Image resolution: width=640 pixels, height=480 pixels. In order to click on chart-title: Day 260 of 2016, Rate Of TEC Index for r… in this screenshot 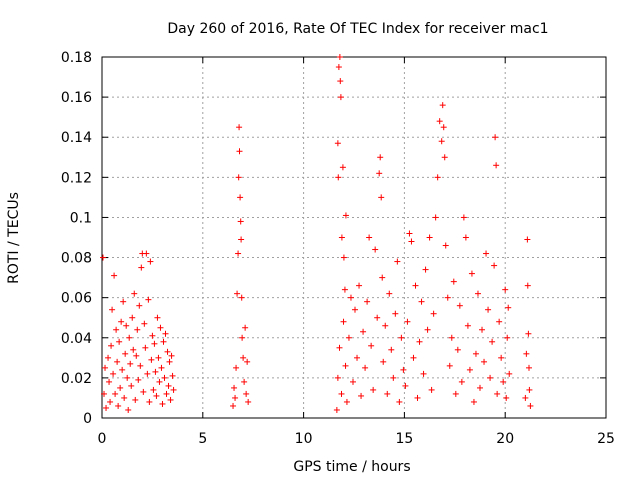, I will do `click(357, 29)`.